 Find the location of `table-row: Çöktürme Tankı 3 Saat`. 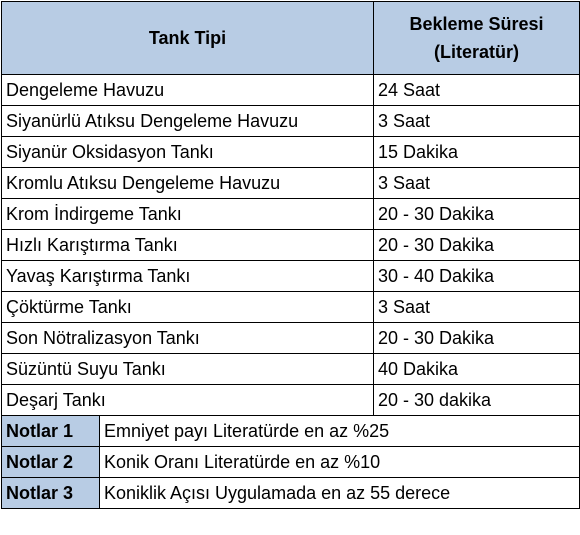

table-row: Çöktürme Tankı 3 Saat is located at coordinates (290, 307).